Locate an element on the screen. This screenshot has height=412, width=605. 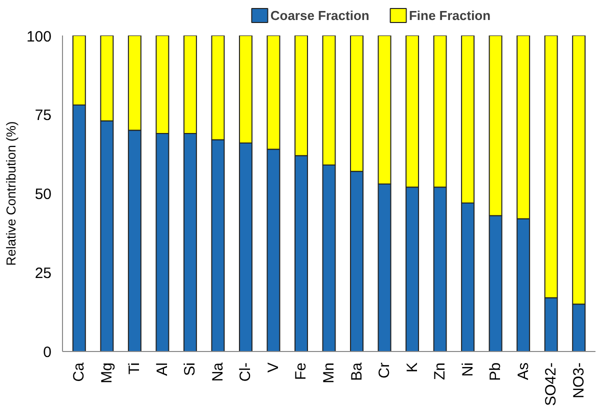
x-tick-label: Pb is located at coordinates (495, 371).